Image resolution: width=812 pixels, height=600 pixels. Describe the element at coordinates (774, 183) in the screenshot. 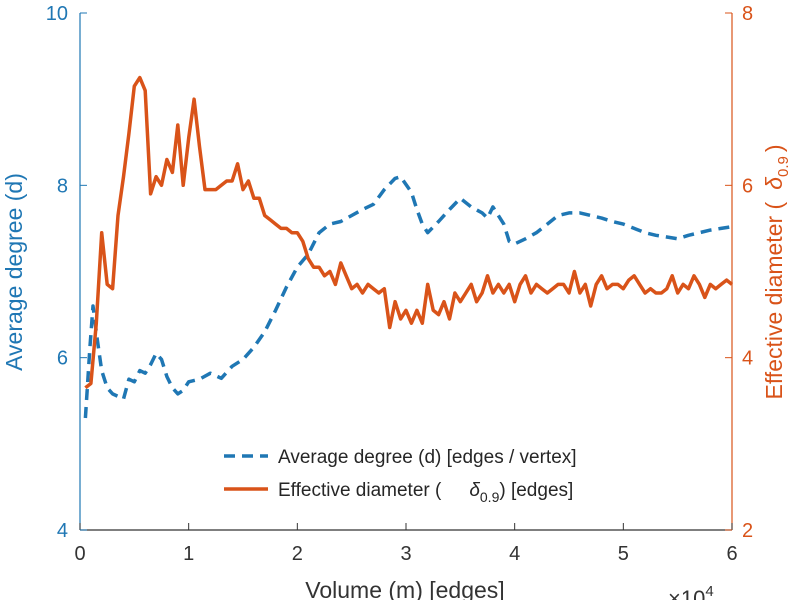

I see `y-right-label-symbol: δ` at that location.